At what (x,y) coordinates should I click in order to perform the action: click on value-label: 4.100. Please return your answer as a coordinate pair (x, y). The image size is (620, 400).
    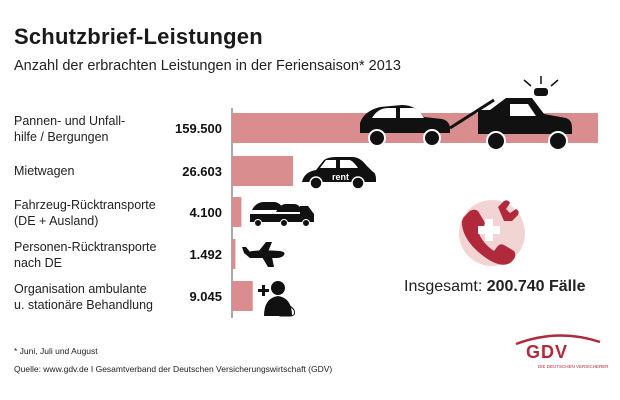
    Looking at the image, I should click on (205, 212).